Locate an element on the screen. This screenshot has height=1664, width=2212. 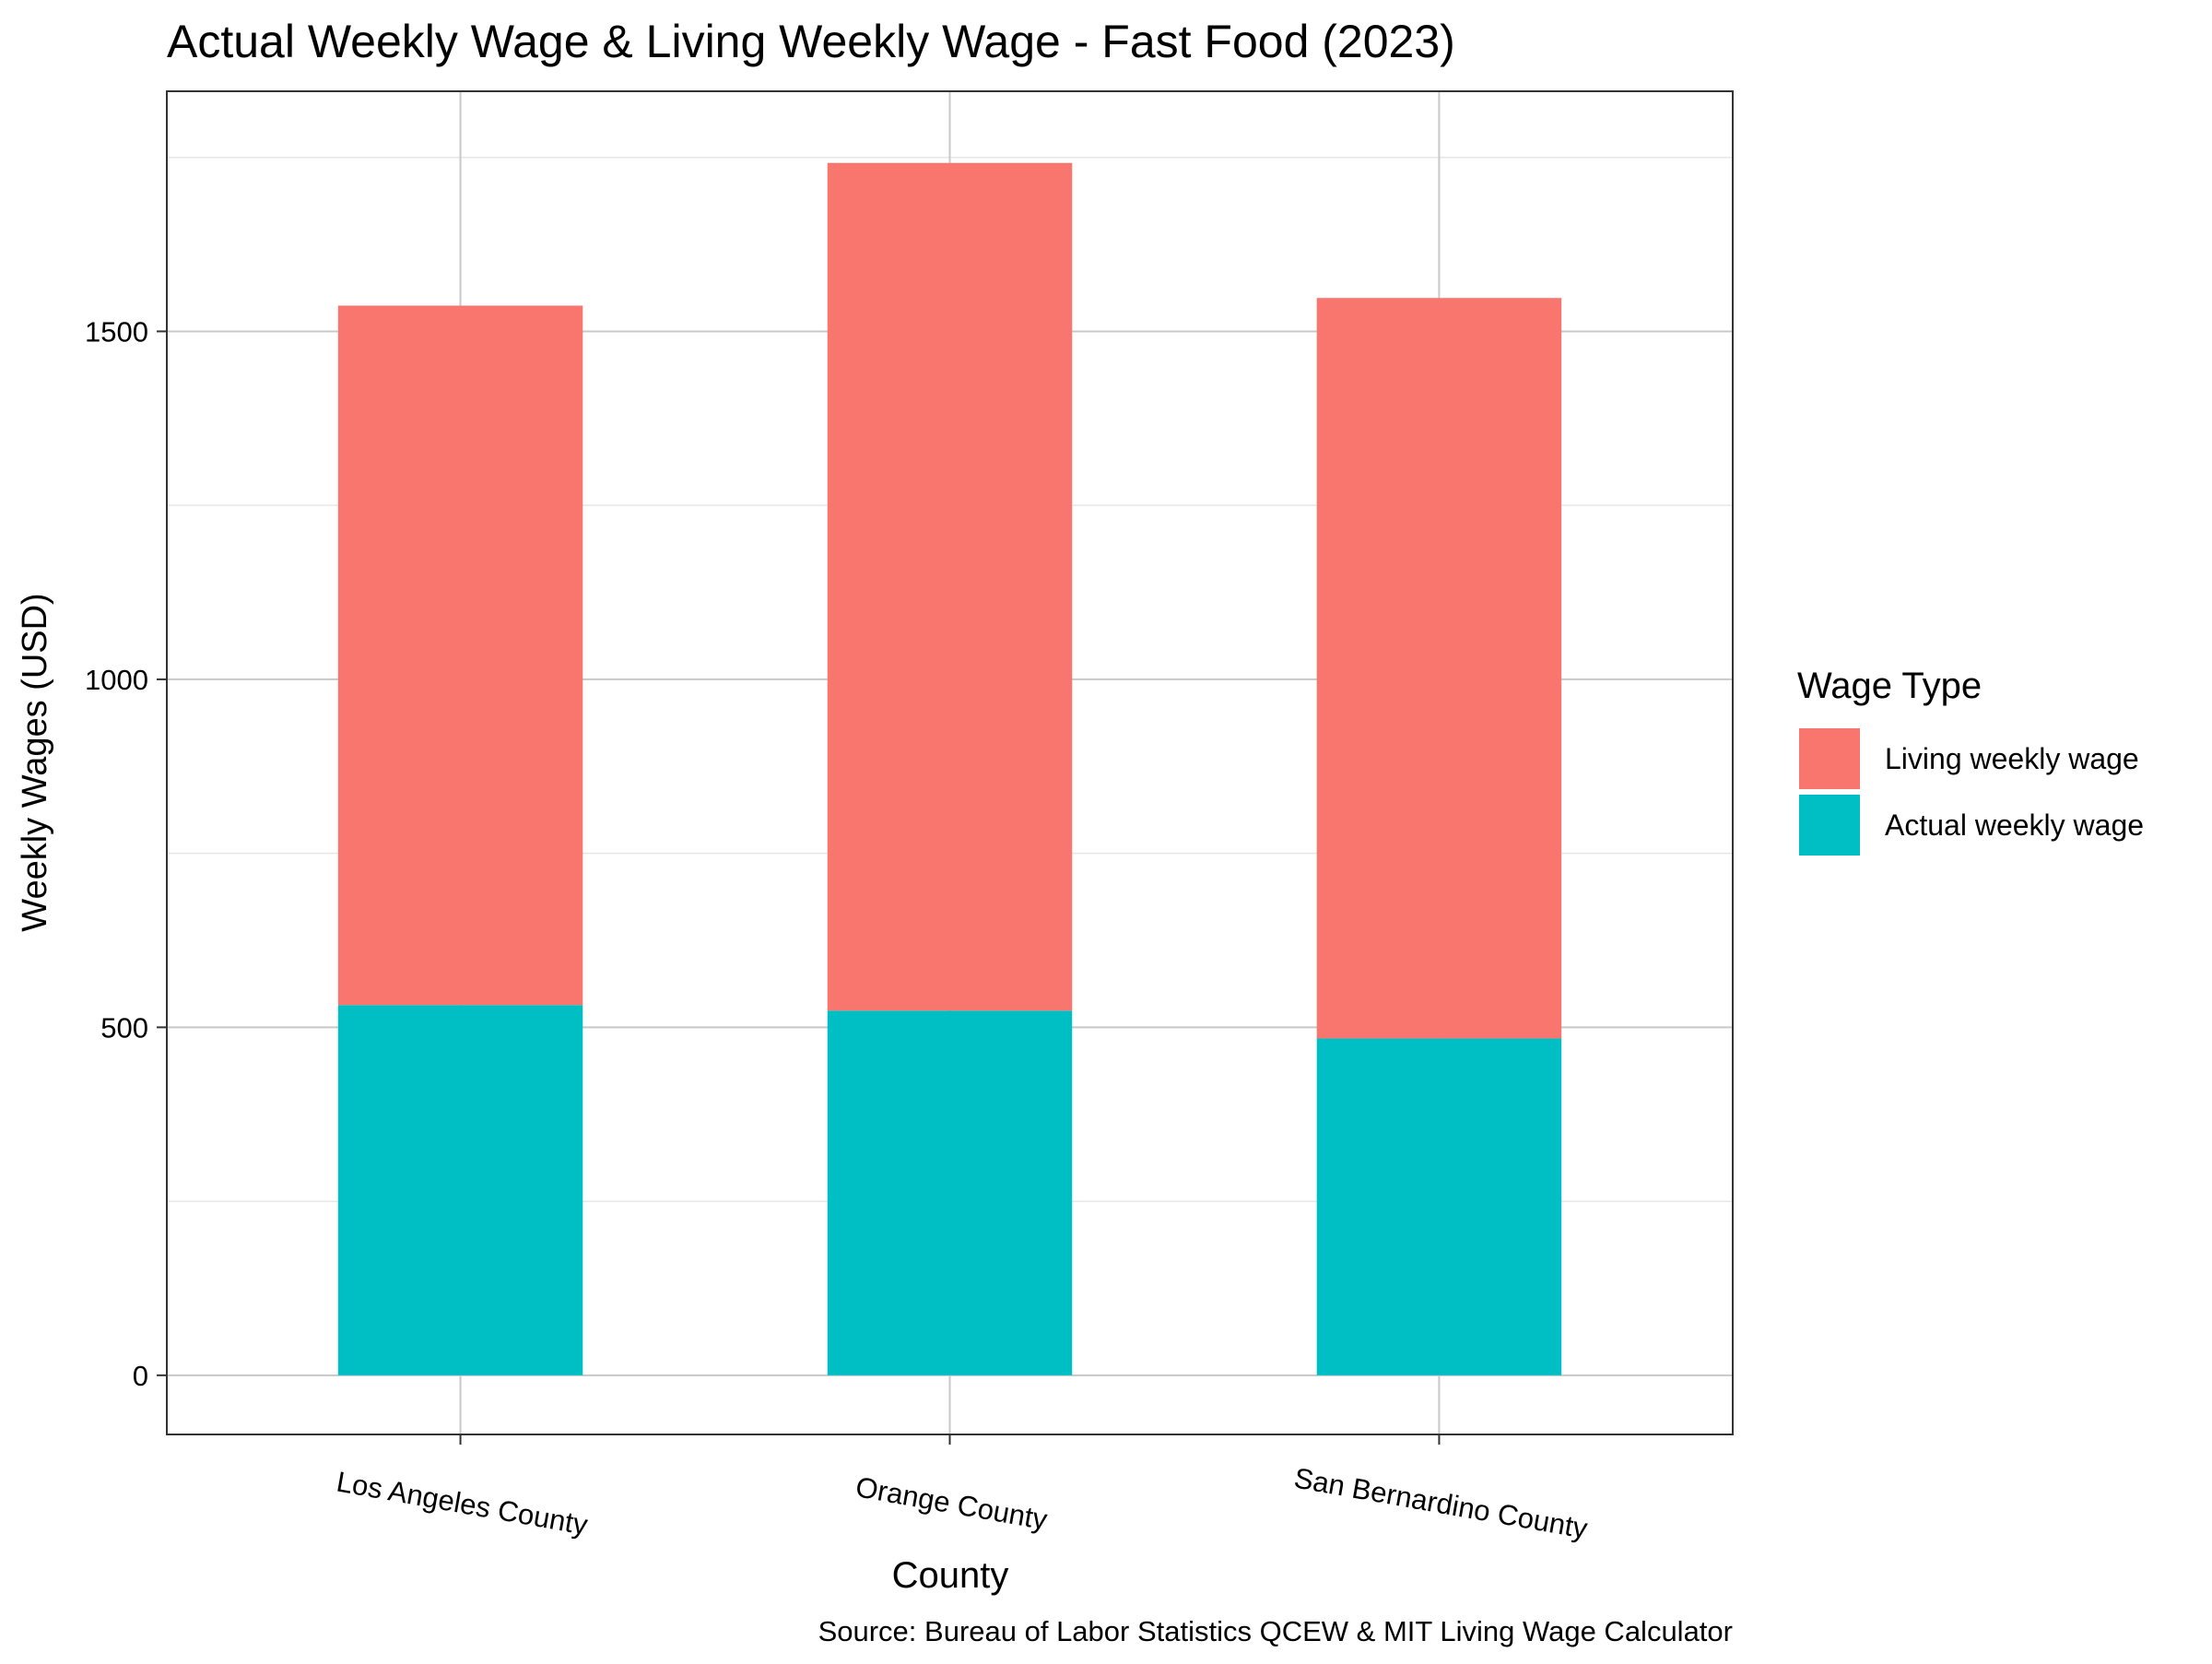
y-axis-title: Weekly Wages (USD) is located at coordinates (35, 762).